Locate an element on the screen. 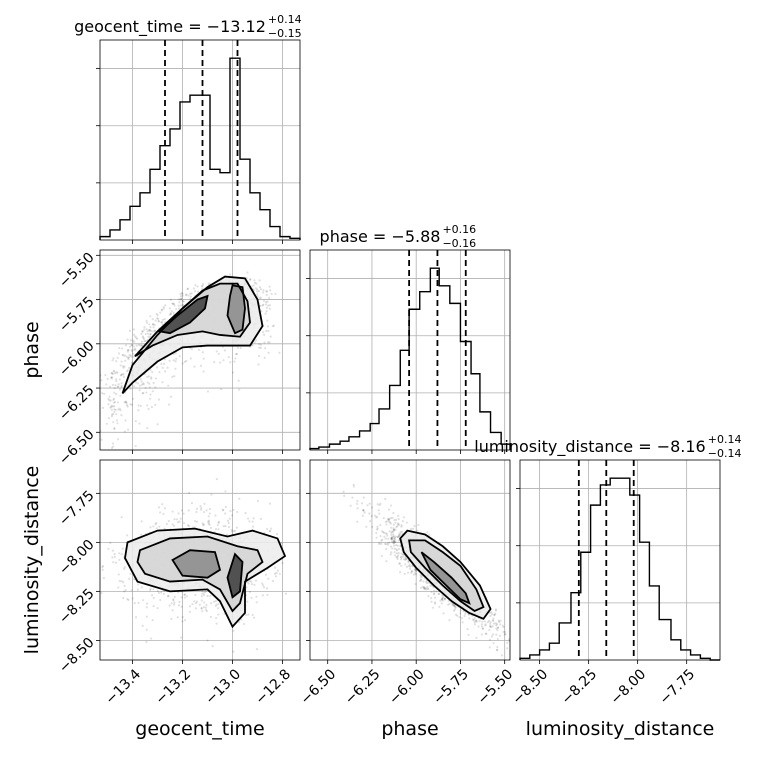 The height and width of the screenshot is (760, 760). x-tick-label-phase: −5.75 is located at coordinates (451, 687).